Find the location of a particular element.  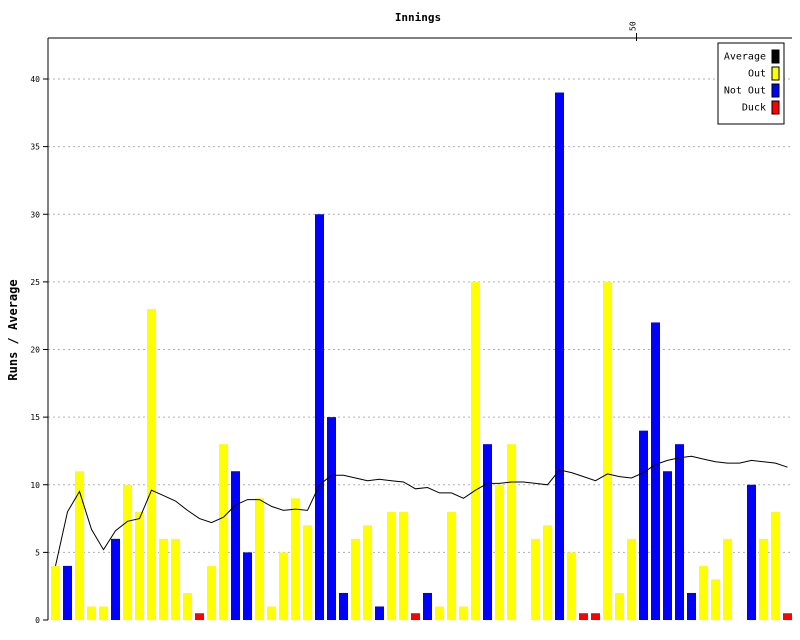

top-axis-tick-label: 50 is located at coordinates (633, 26).